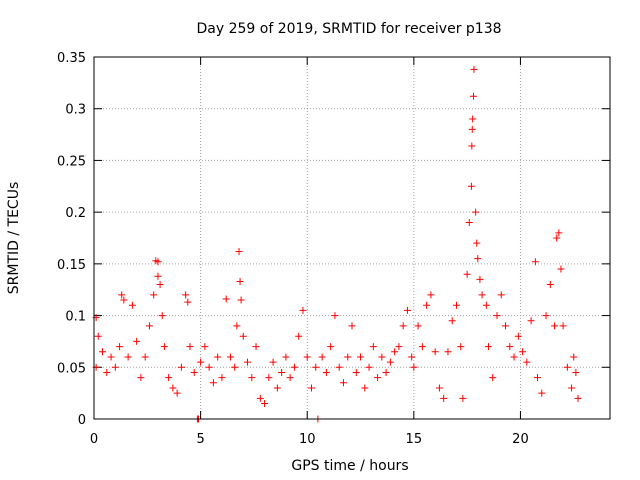 The image size is (640, 480). Describe the element at coordinates (71, 161) in the screenshot. I see `y-tick-label: 0.25` at that location.